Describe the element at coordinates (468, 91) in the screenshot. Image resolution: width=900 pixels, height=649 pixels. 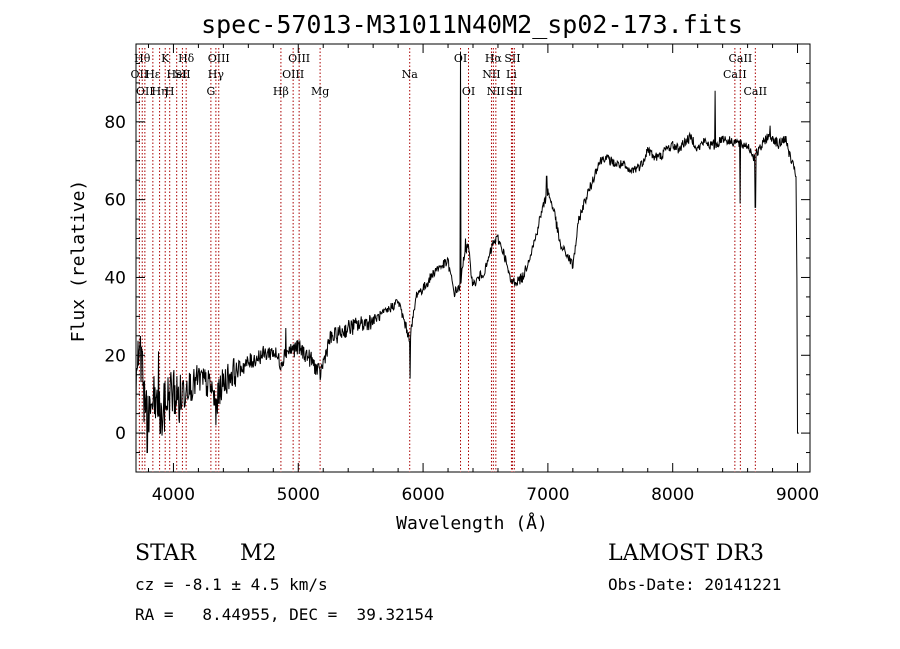
I see `spectral-line-label: OI` at that location.